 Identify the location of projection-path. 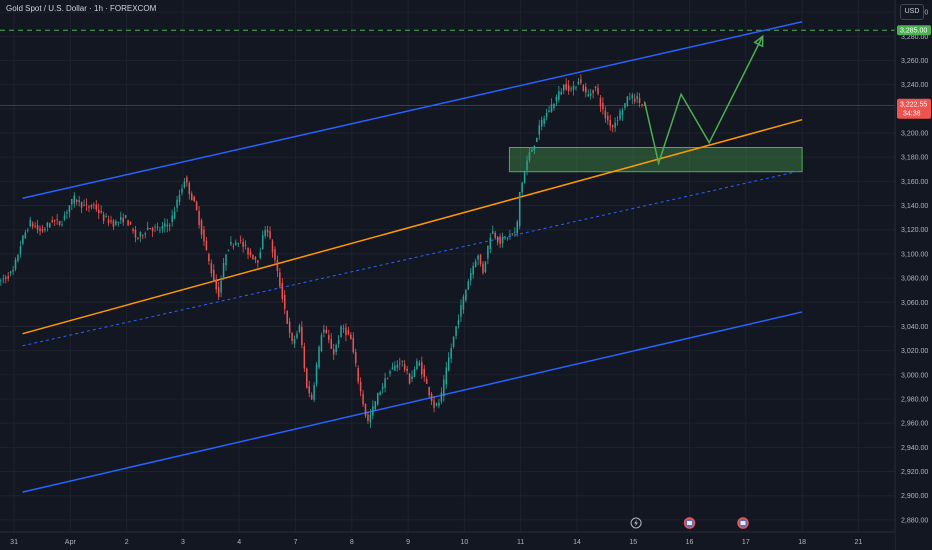
(703, 101).